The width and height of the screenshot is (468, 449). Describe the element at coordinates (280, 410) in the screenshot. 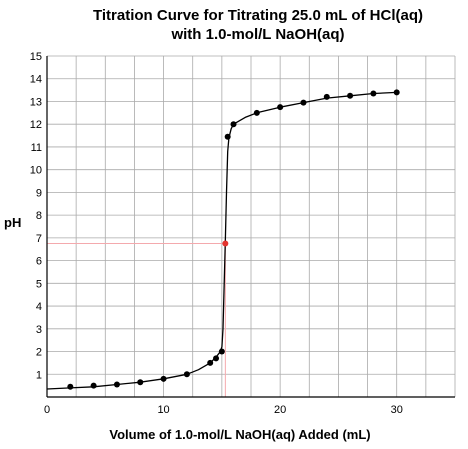

I see `x-tick-label: 20` at that location.